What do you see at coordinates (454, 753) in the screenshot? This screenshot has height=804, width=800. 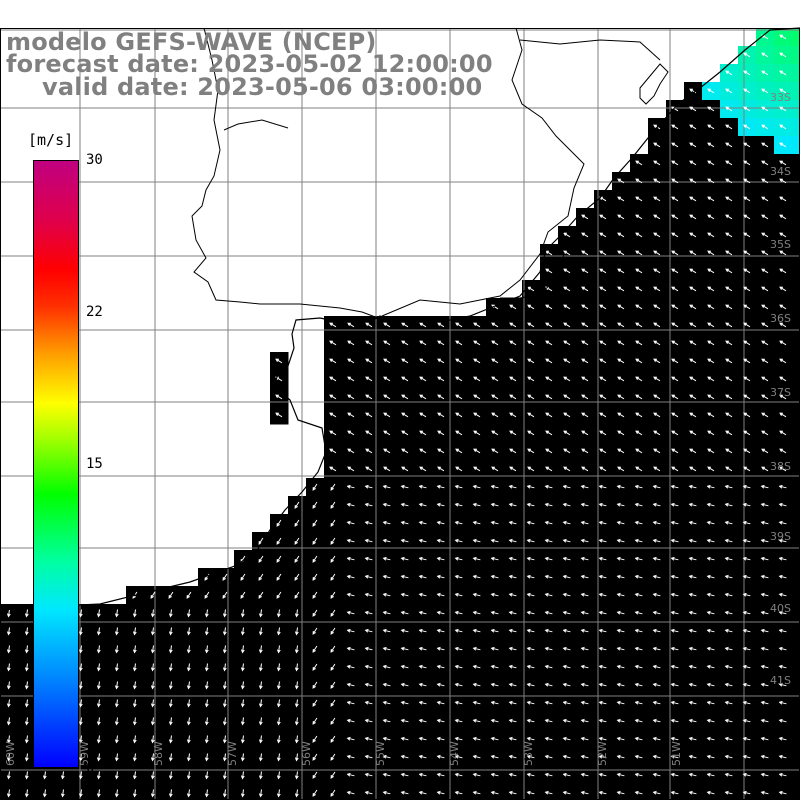 I see `longitude-label: 54W` at bounding box center [454, 753].